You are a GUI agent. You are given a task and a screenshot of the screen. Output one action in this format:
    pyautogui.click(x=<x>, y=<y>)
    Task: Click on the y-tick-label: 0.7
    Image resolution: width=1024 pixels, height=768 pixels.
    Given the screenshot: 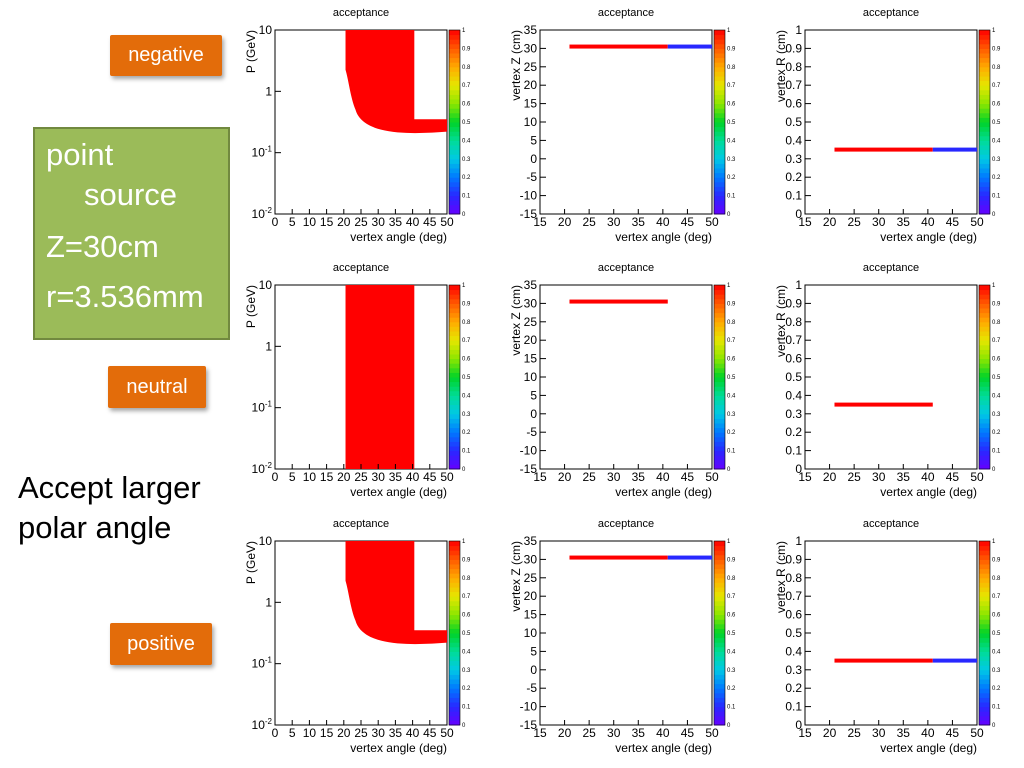 What is the action you would take?
    pyautogui.click(x=793, y=85)
    